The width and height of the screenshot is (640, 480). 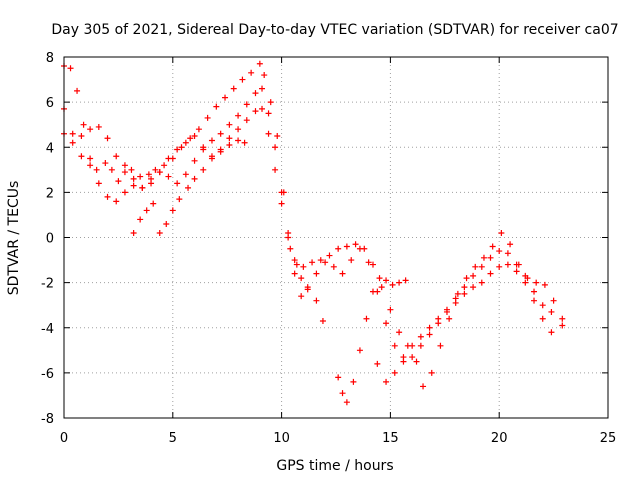 What do you see at coordinates (499, 438) in the screenshot?
I see `x-tick-label: 20` at bounding box center [499, 438].